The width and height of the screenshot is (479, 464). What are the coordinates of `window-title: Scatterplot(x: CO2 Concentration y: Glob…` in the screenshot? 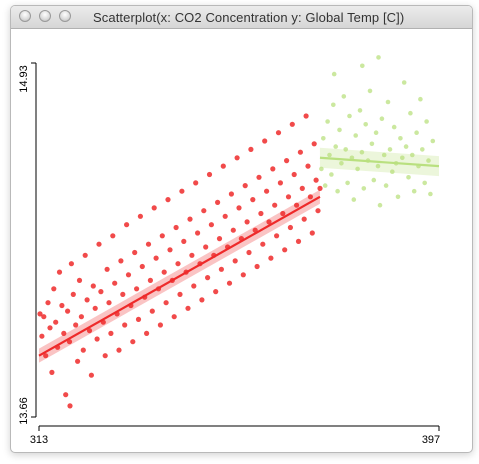 It's located at (249, 17).